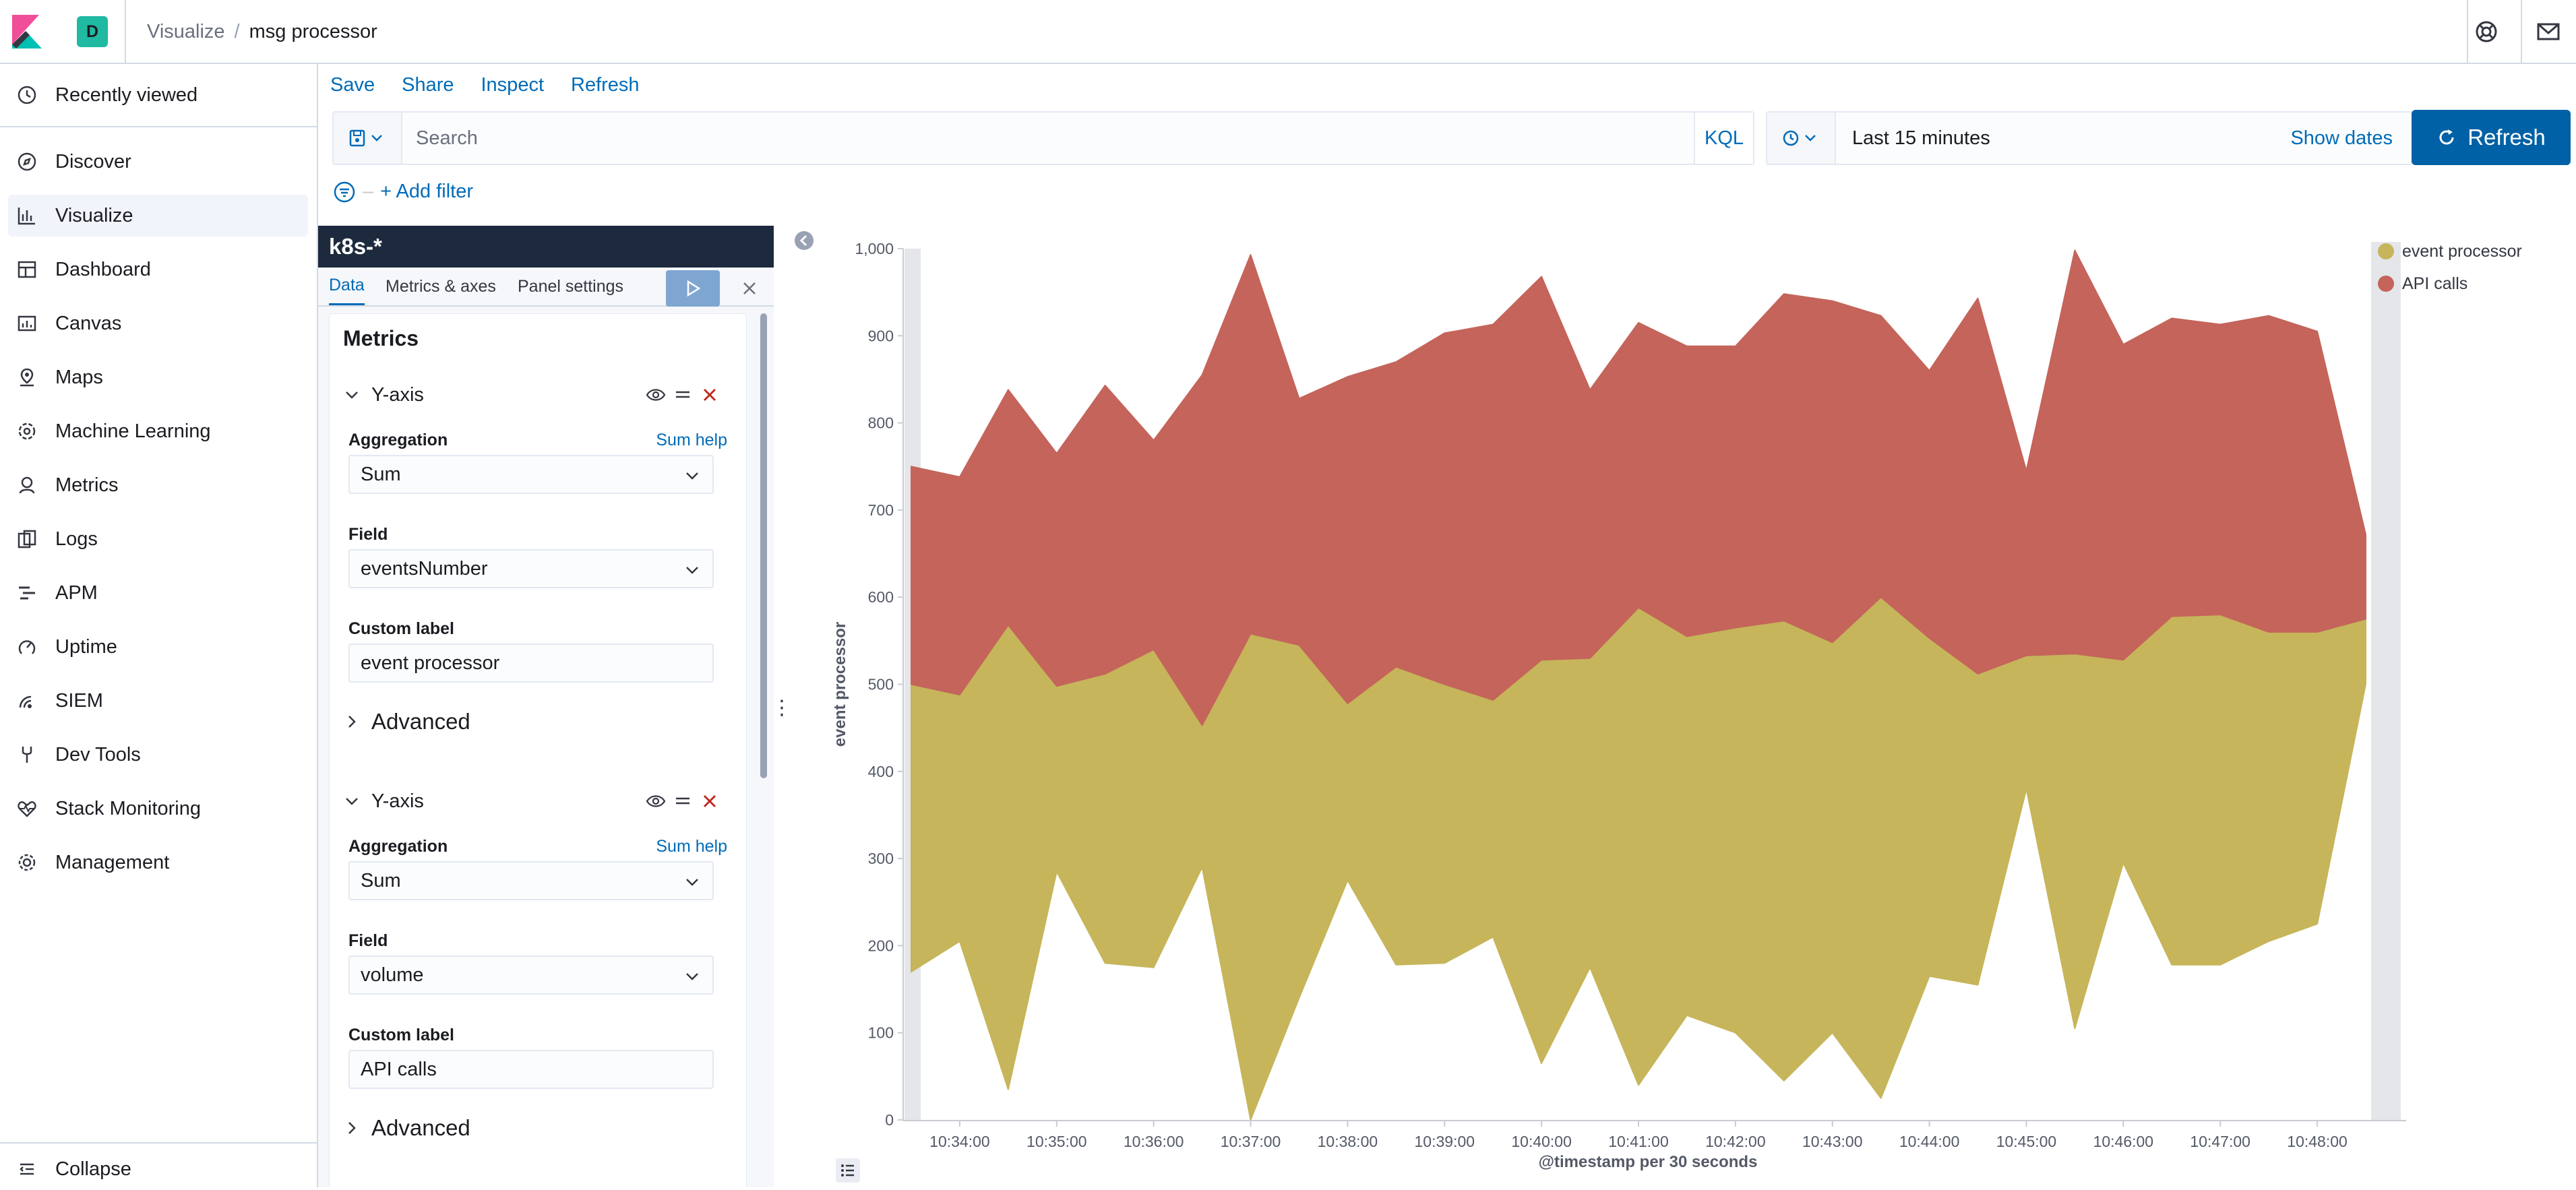 The image size is (2576, 1190). I want to click on search-input, so click(881, 139).